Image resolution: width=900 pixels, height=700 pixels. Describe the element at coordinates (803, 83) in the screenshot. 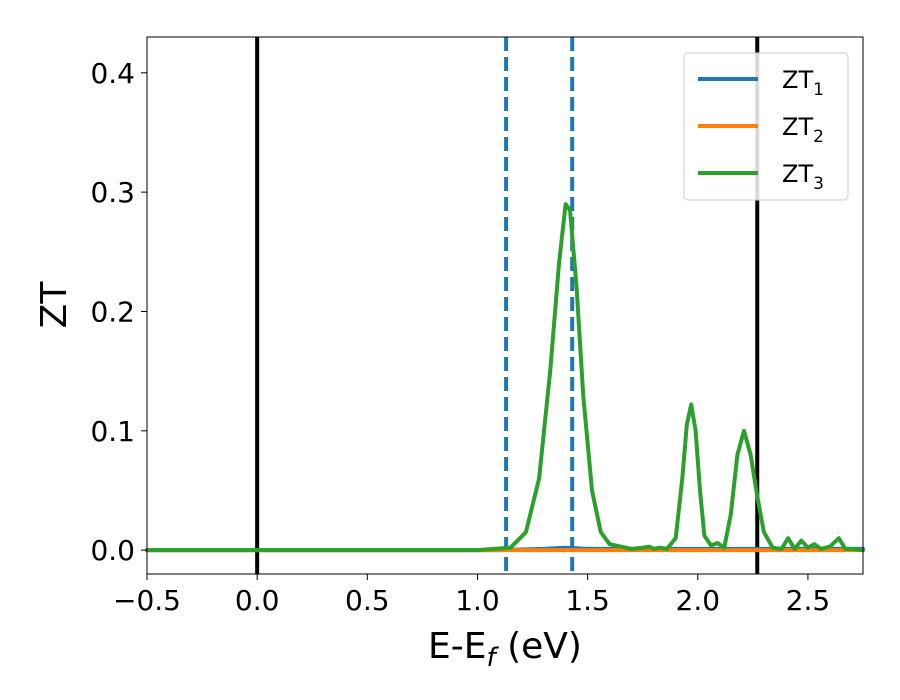

I see `legend-label-zt1: ZT1` at that location.